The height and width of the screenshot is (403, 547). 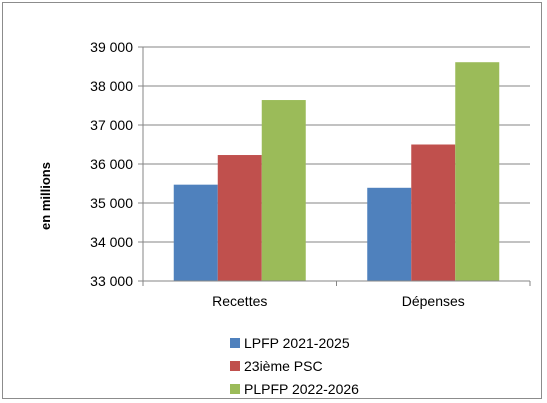 What do you see at coordinates (111, 47) in the screenshot?
I see `y-tick-label: 39 000` at bounding box center [111, 47].